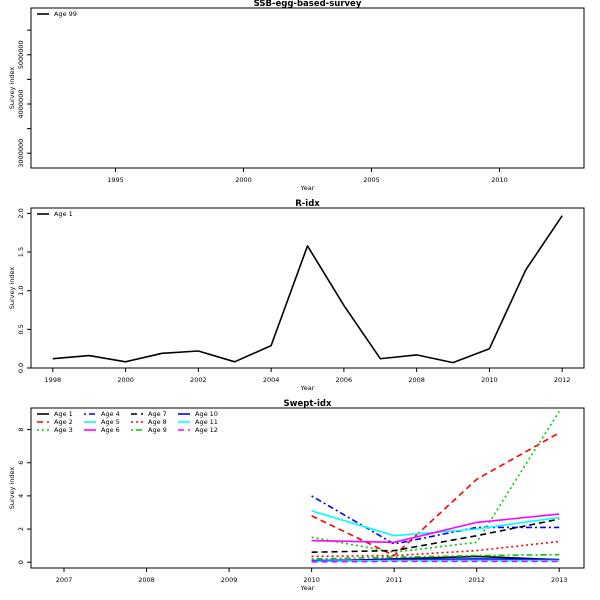 Image resolution: width=600 pixels, height=600 pixels. Describe the element at coordinates (21, 329) in the screenshot. I see `y-tick-label: 0.5` at that location.